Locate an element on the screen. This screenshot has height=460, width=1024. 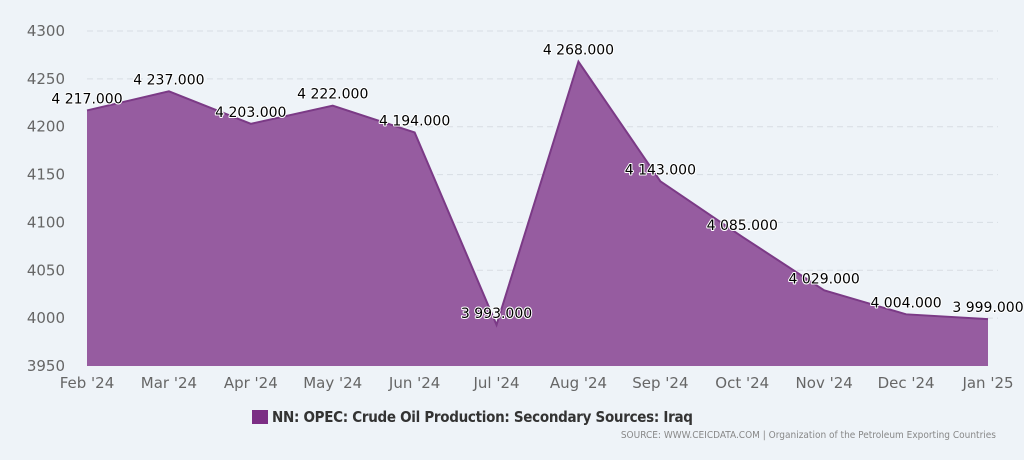
data-label: 4 237.000 is located at coordinates (168, 80).